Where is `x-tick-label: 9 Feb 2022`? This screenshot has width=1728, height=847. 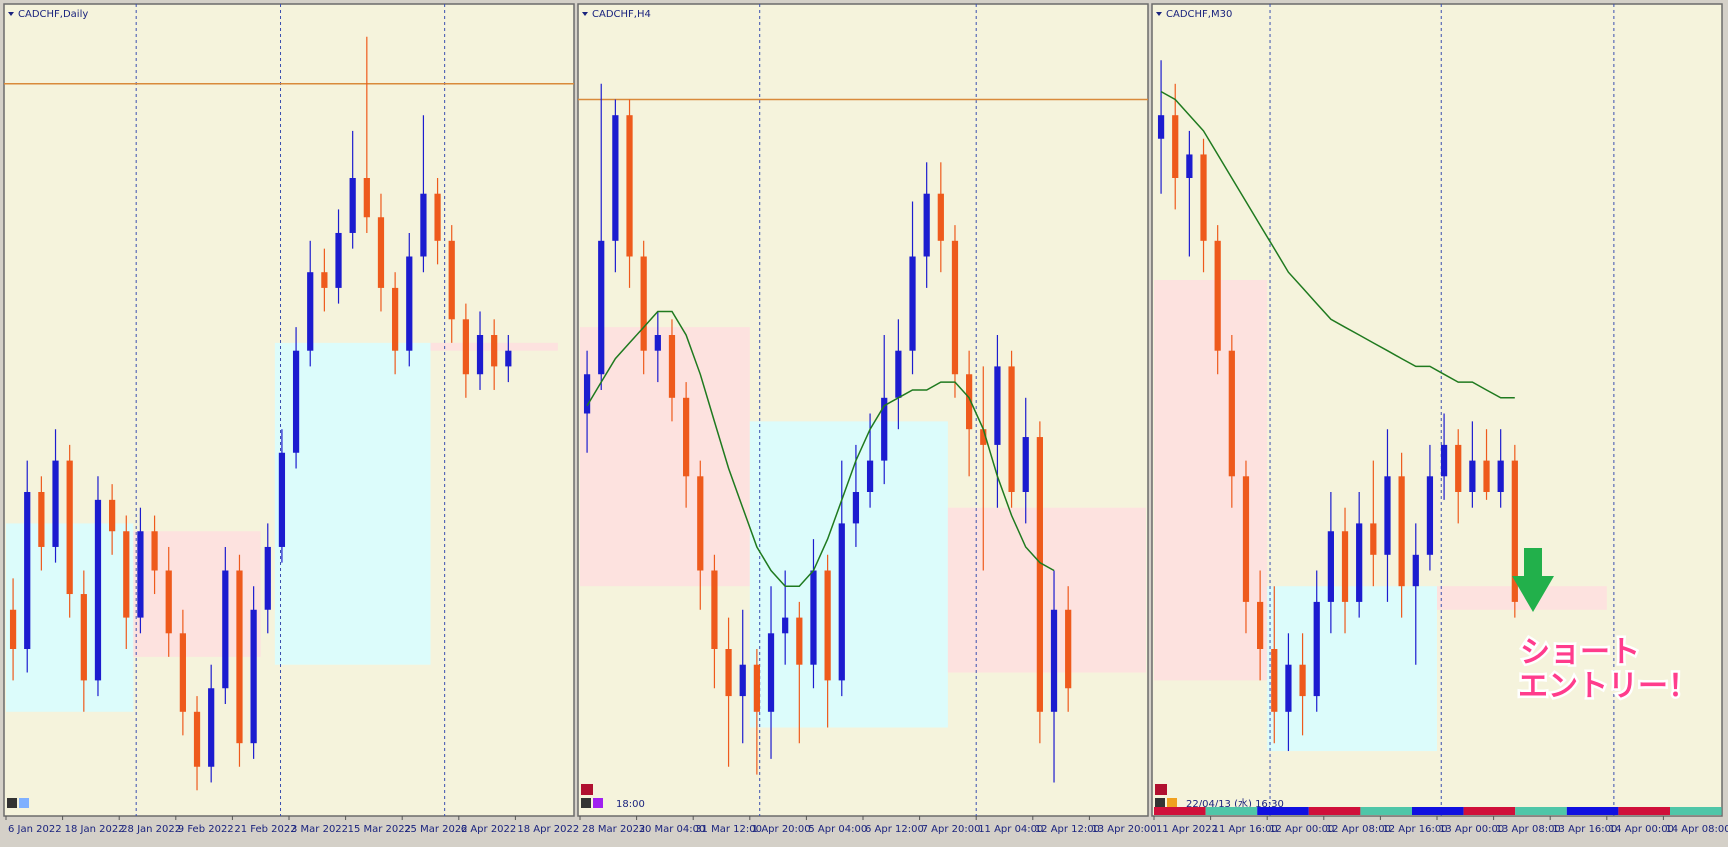
x-tick-label: 9 Feb 2022 is located at coordinates (206, 829).